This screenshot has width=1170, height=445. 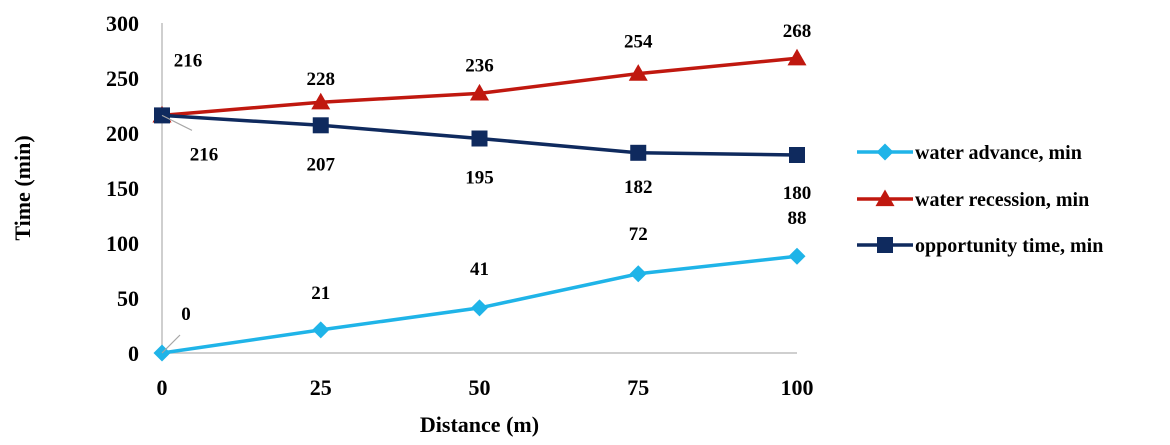 I want to click on y-tick-label: 0, so click(x=133, y=353).